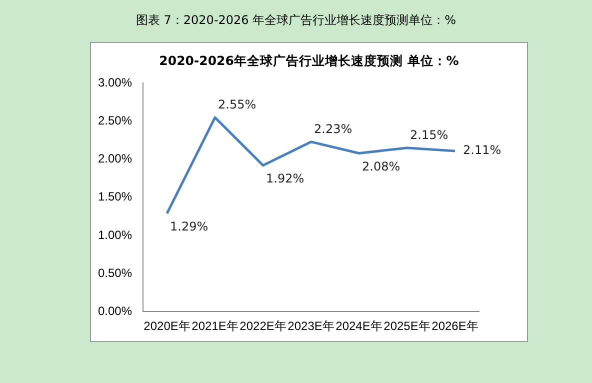  What do you see at coordinates (237, 105) in the screenshot?
I see `data-label: 2.55%` at bounding box center [237, 105].